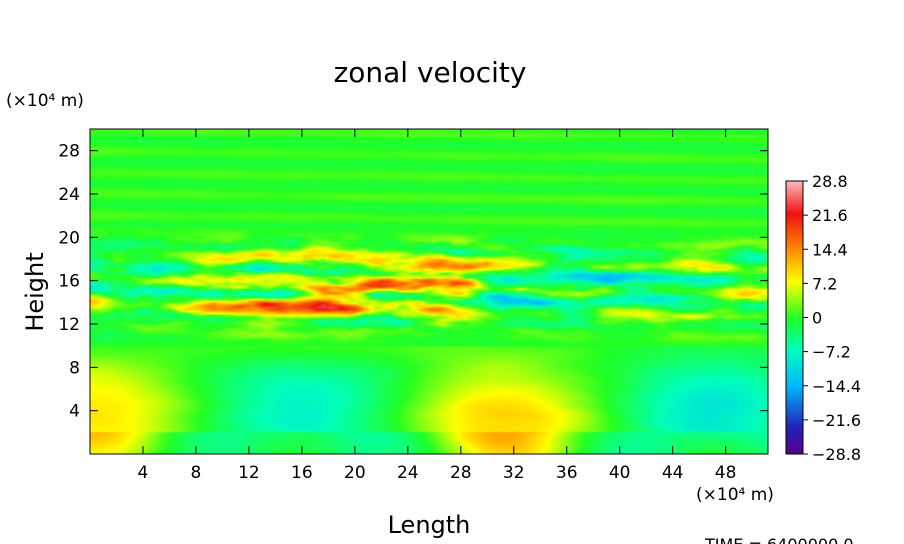 The width and height of the screenshot is (904, 544). Describe the element at coordinates (74, 368) in the screenshot. I see `y-tick-label: 8` at that location.